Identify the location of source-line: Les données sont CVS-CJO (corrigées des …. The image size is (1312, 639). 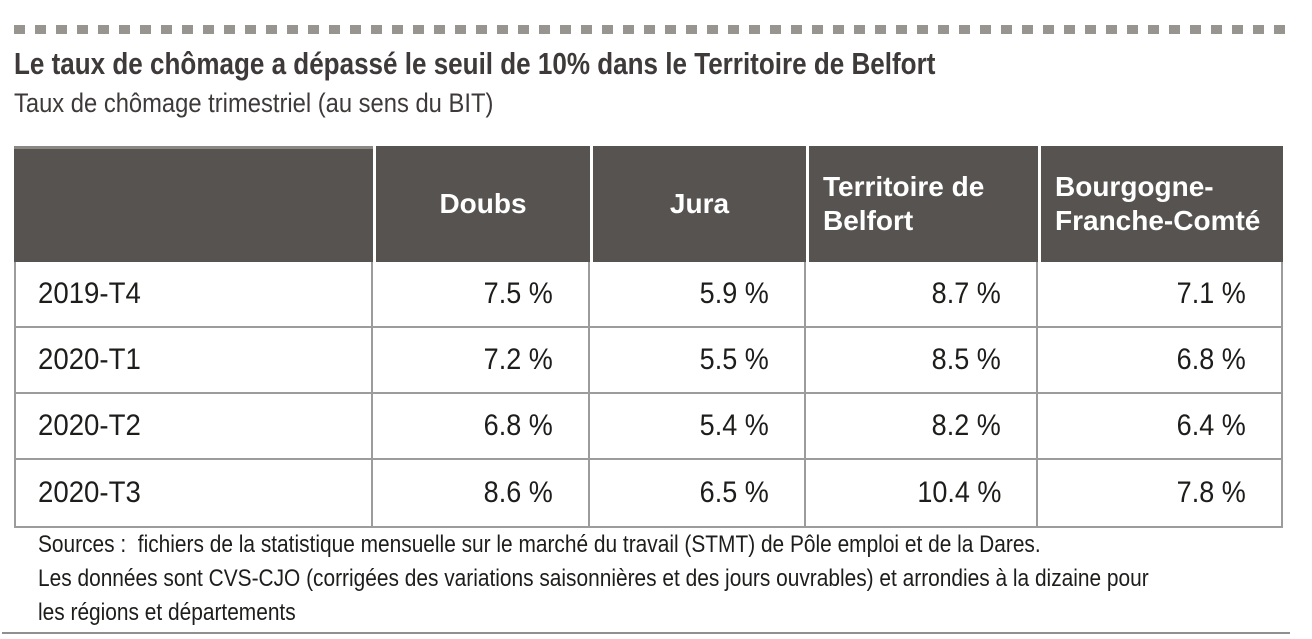
(593, 578).